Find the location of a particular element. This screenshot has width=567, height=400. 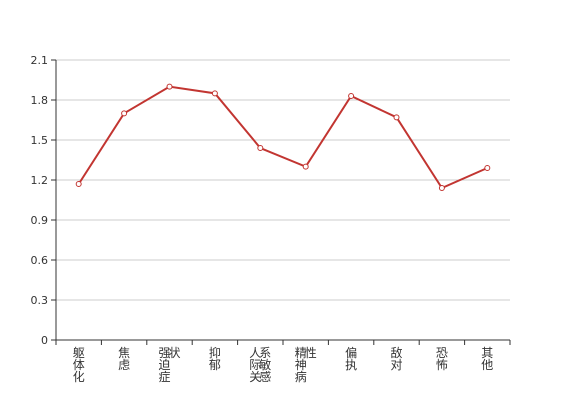

y-tick-label: 0.6 is located at coordinates (40, 260).